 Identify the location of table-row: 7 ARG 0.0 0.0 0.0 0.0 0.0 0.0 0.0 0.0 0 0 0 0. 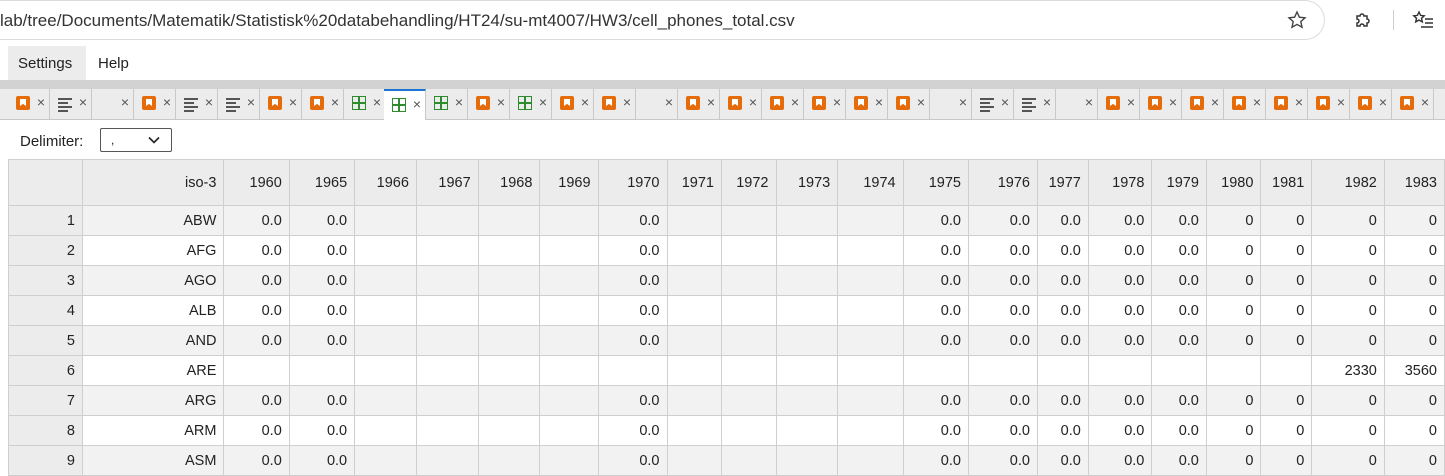
(726, 400).